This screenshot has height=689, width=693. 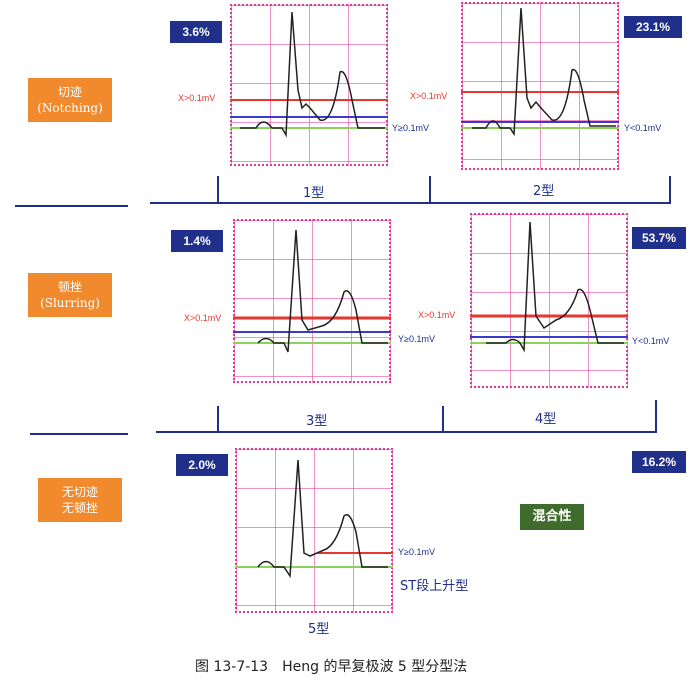 What do you see at coordinates (343, 417) in the screenshot?
I see `row2-separator` at bounding box center [343, 417].